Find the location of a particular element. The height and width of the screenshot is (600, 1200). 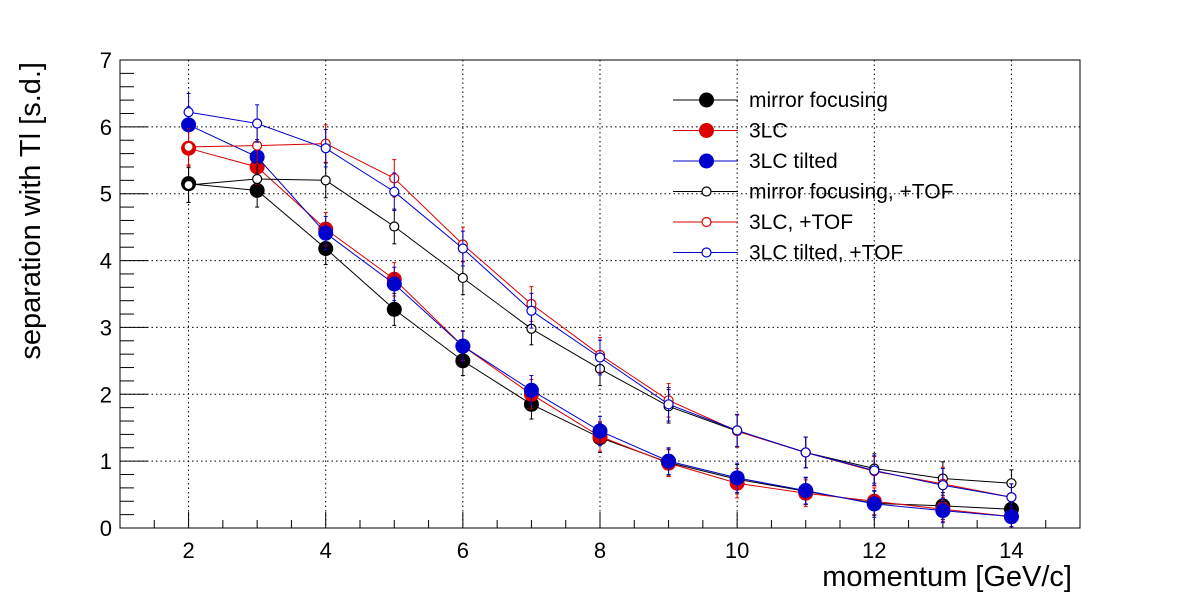

y-tick-label: 2 is located at coordinates (106, 394).